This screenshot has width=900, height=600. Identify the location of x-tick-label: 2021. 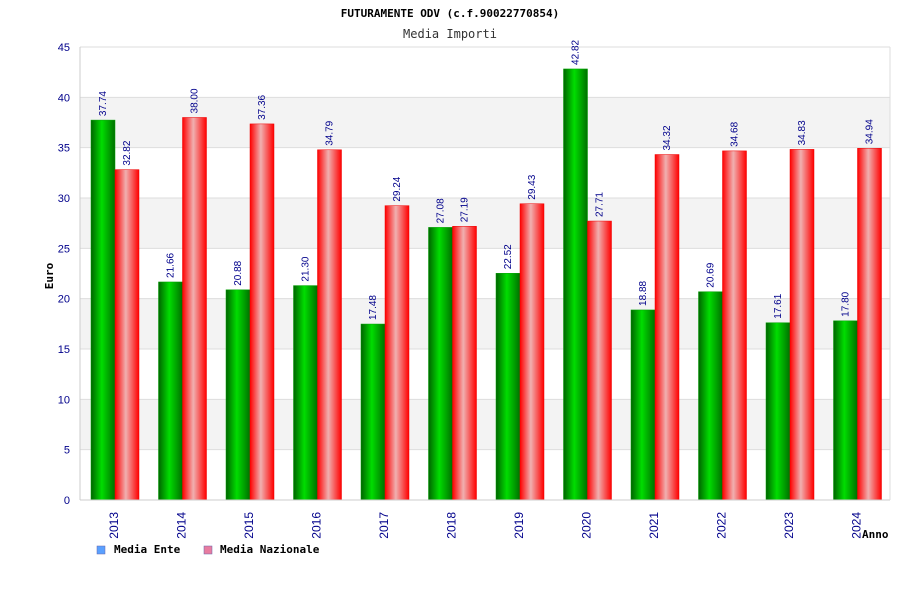
(654, 525).